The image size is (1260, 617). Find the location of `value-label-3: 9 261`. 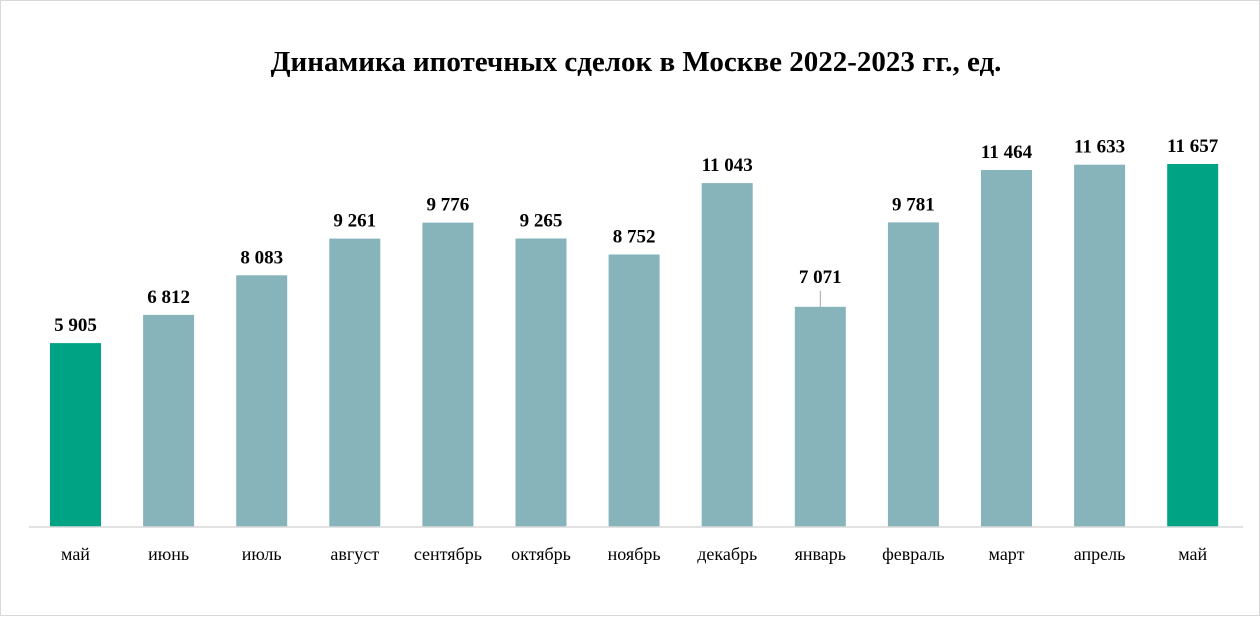

value-label-3: 9 261 is located at coordinates (354, 221).